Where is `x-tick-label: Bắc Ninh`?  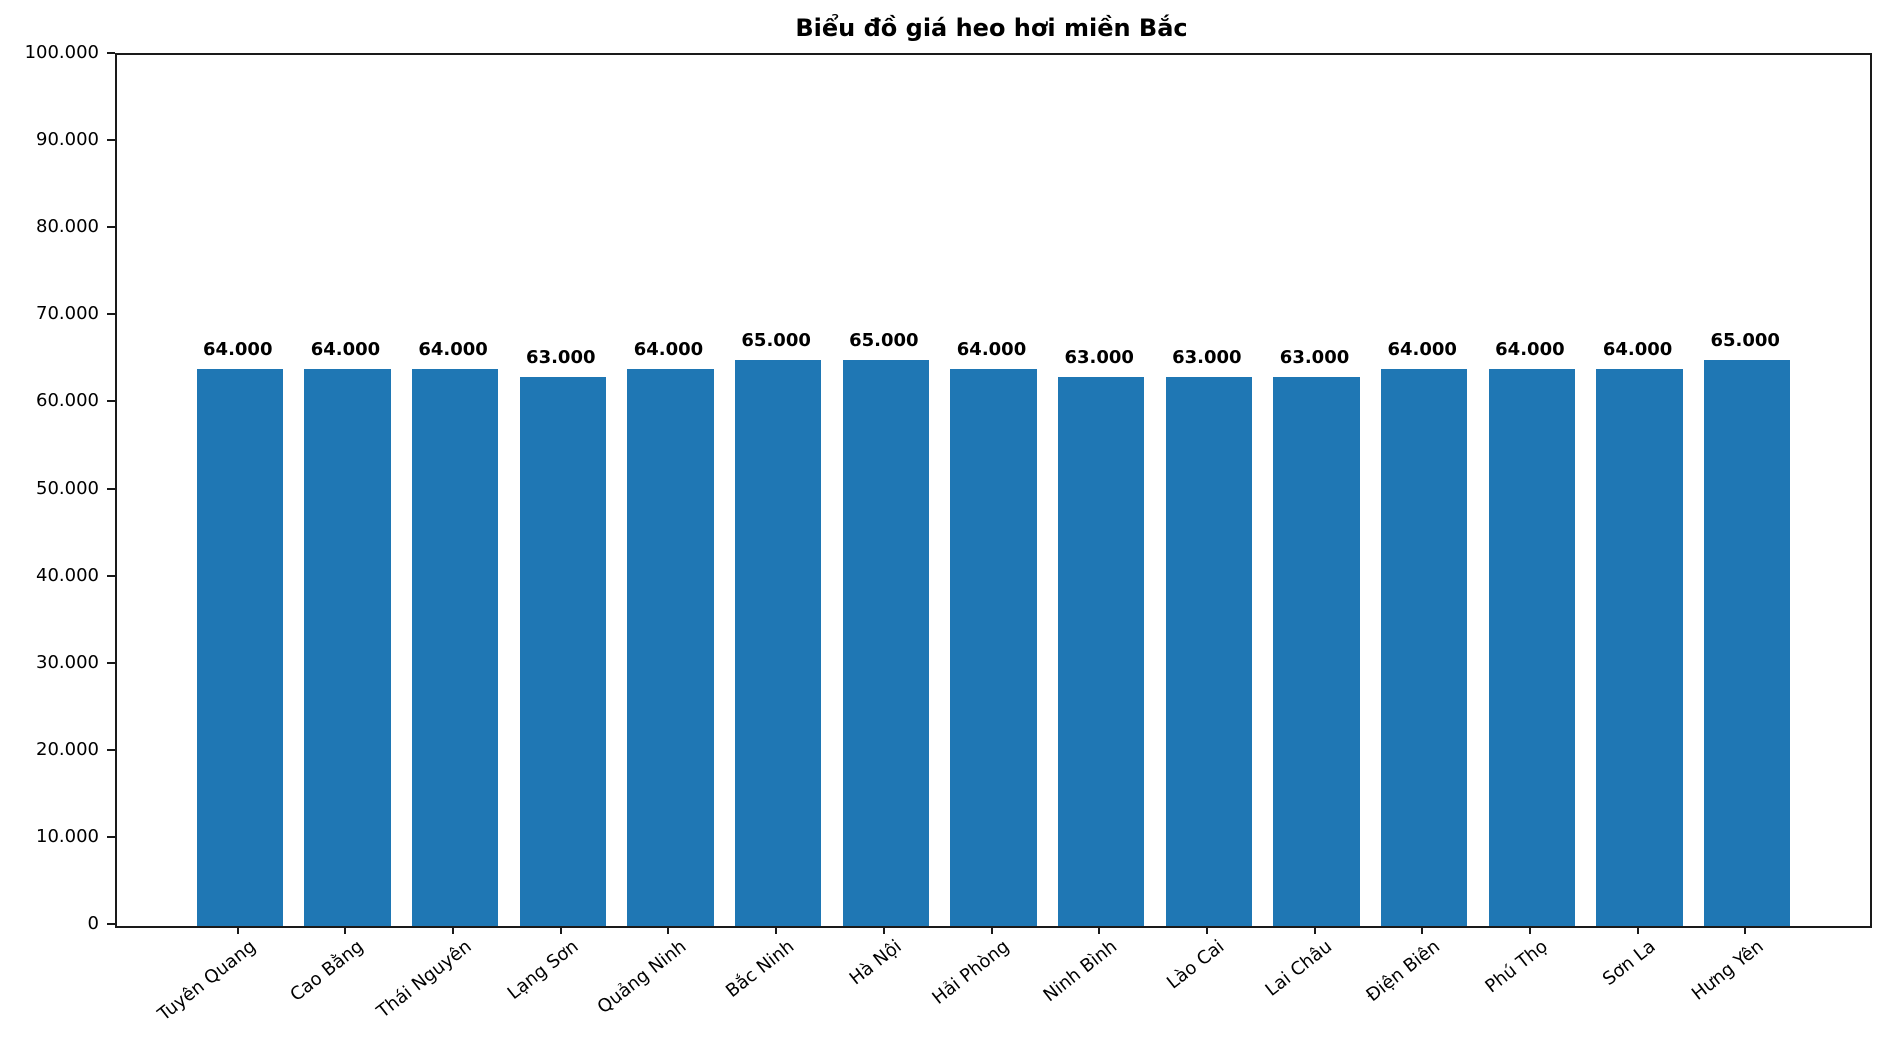 x-tick-label: Bắc Ninh is located at coordinates (760, 969).